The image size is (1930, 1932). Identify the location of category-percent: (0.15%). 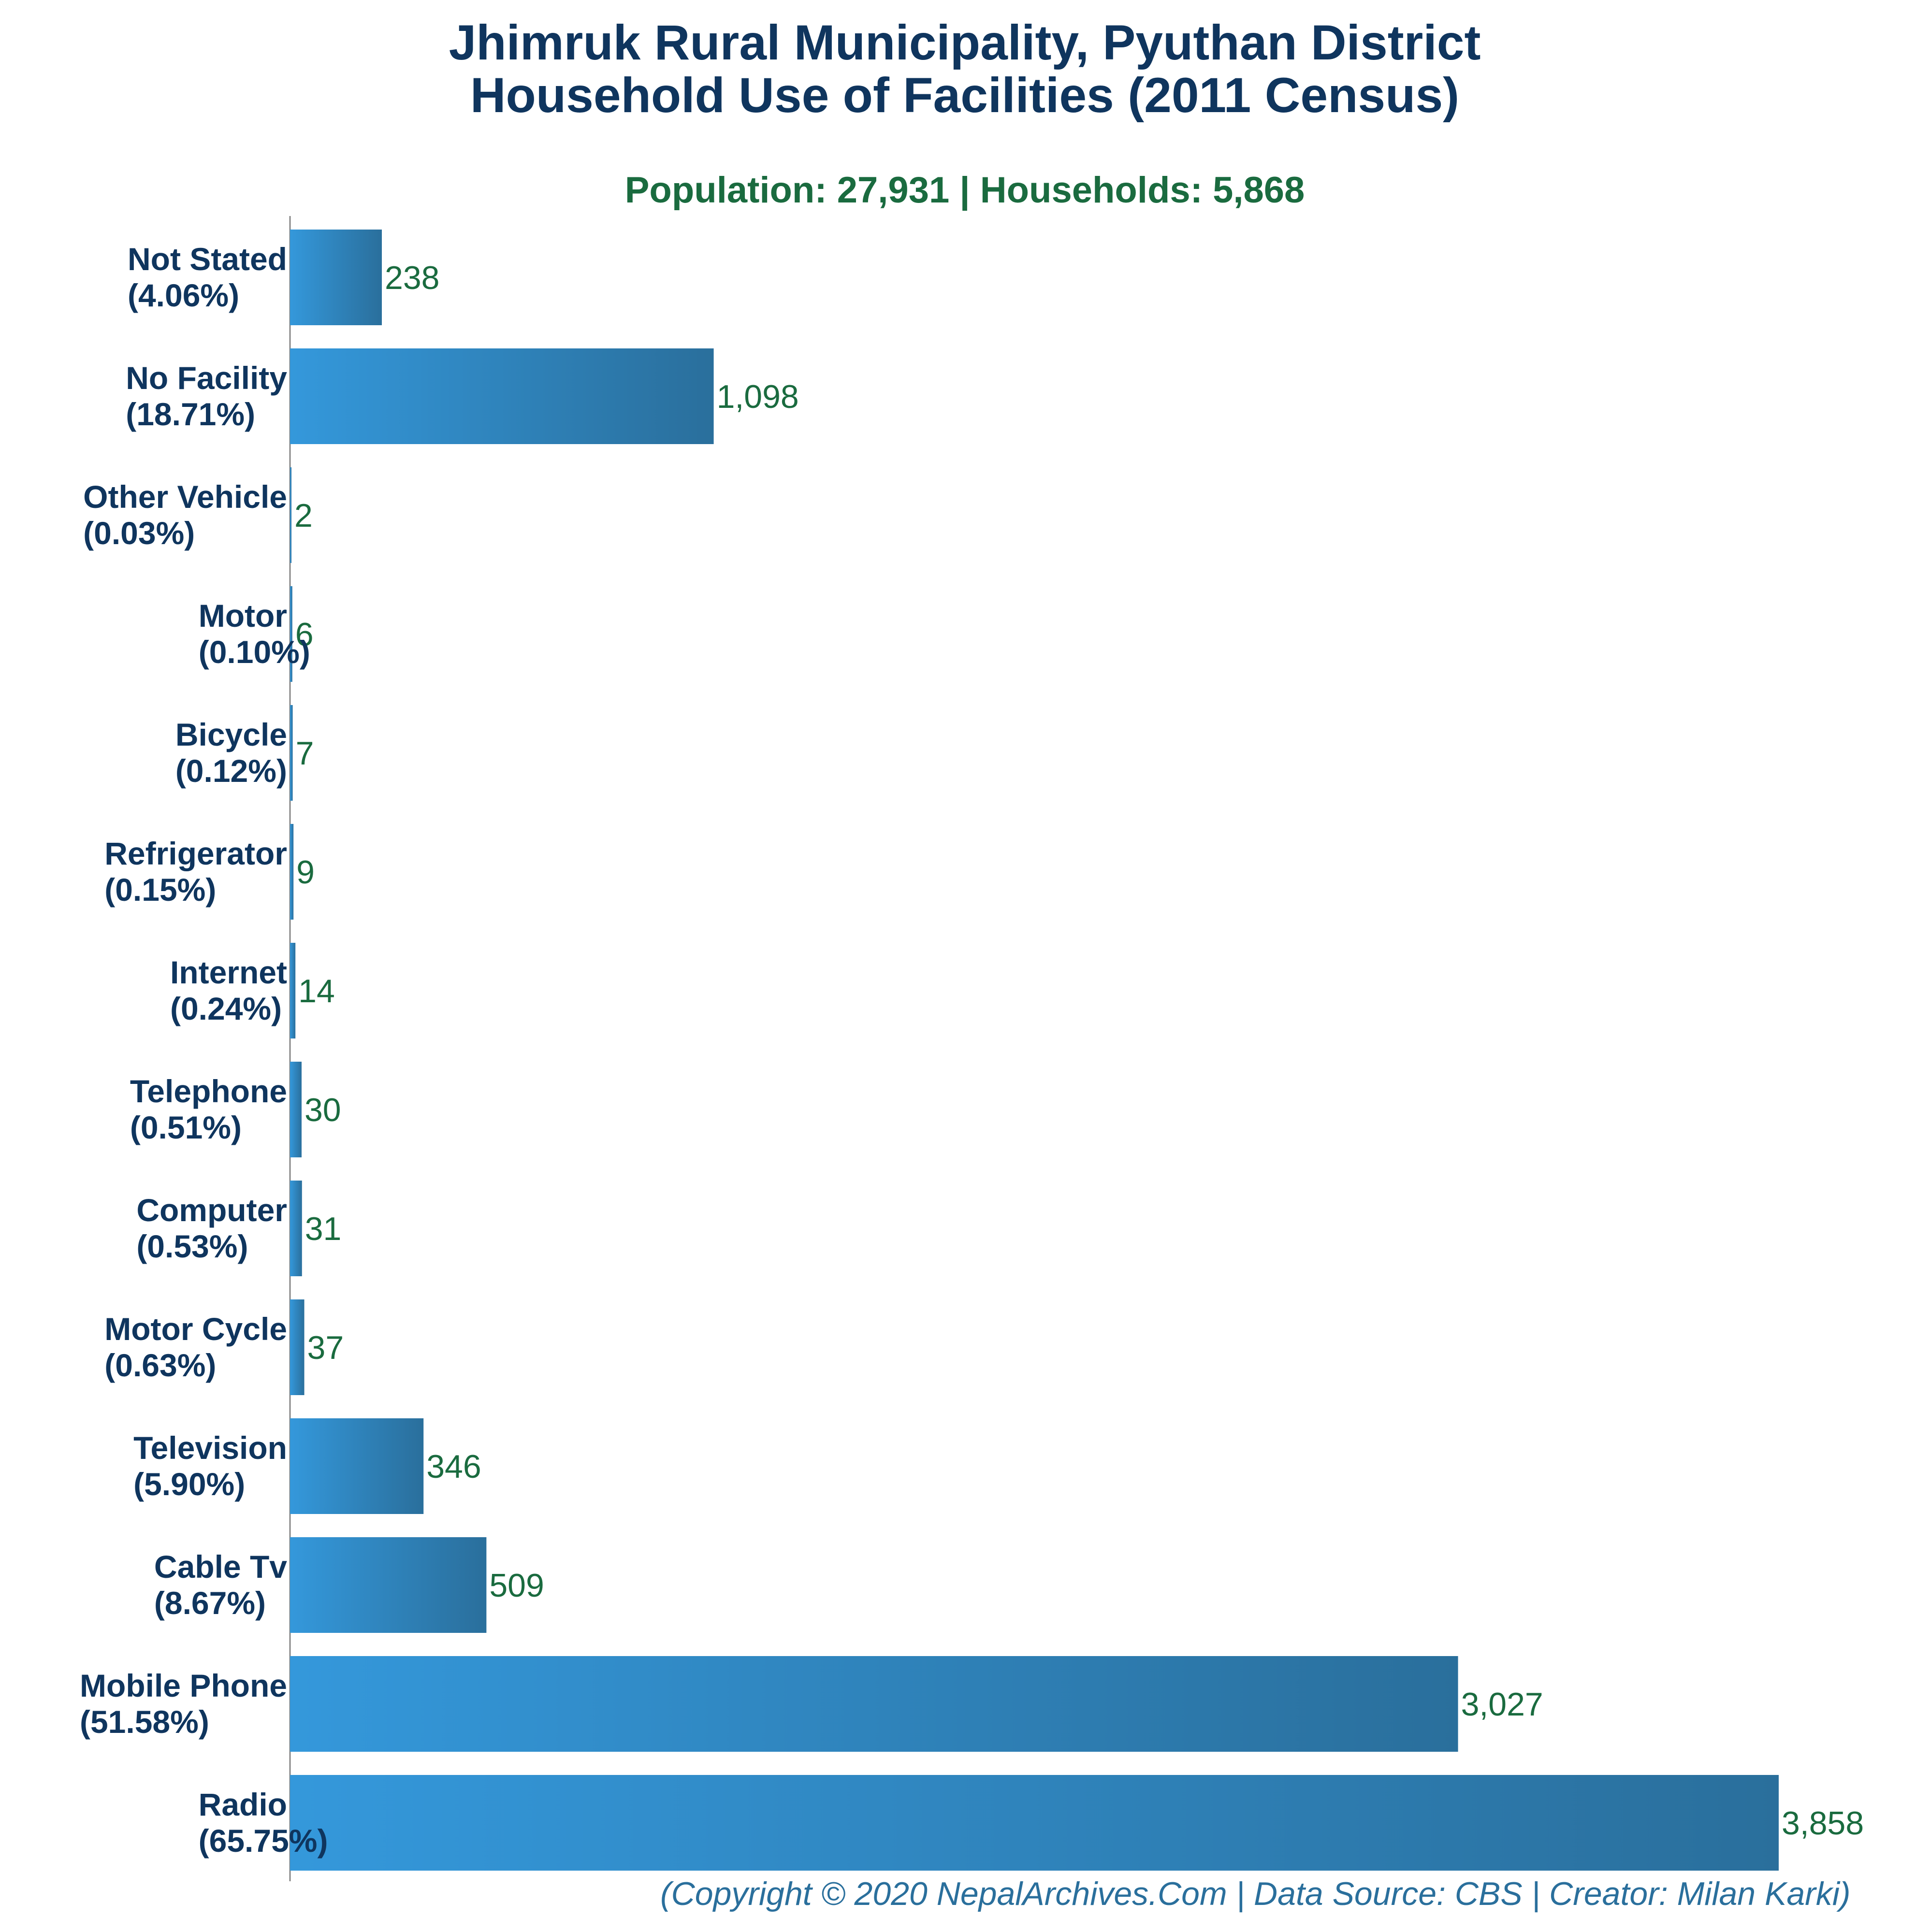
(160, 890).